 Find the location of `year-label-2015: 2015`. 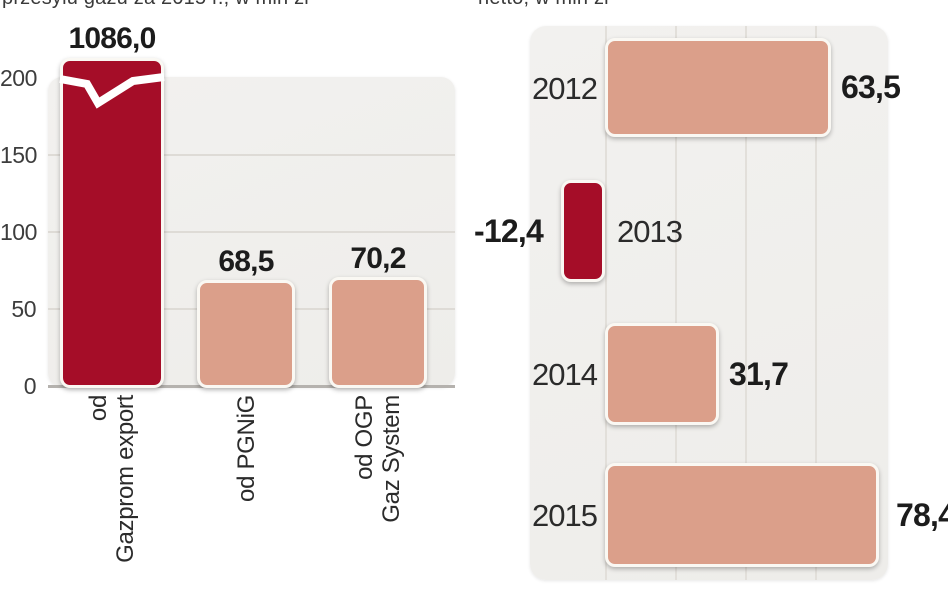

year-label-2015: 2015 is located at coordinates (565, 515).